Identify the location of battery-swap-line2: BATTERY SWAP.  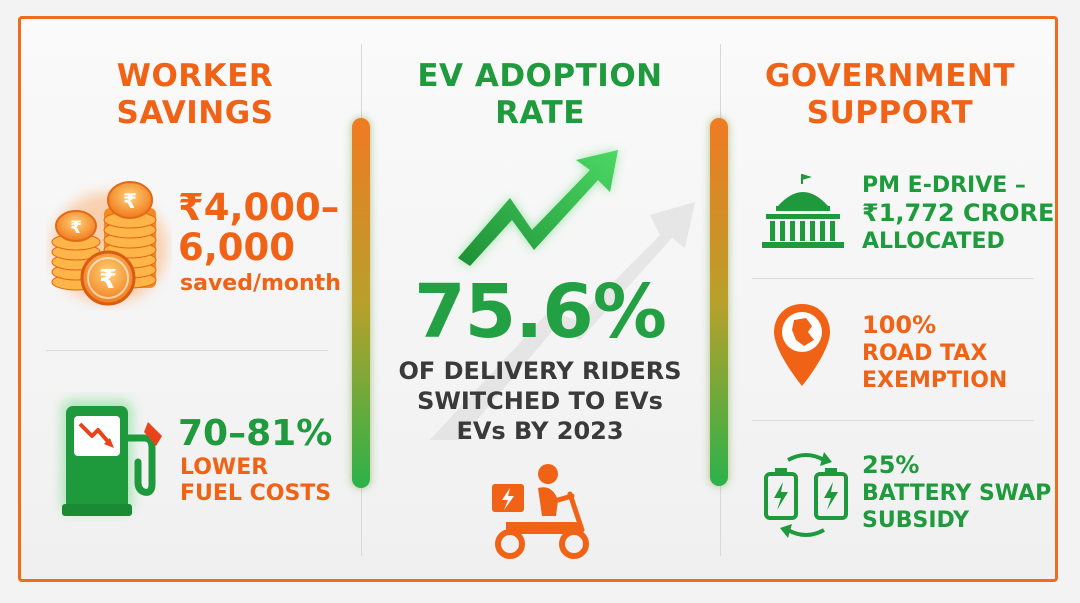
(957, 493).